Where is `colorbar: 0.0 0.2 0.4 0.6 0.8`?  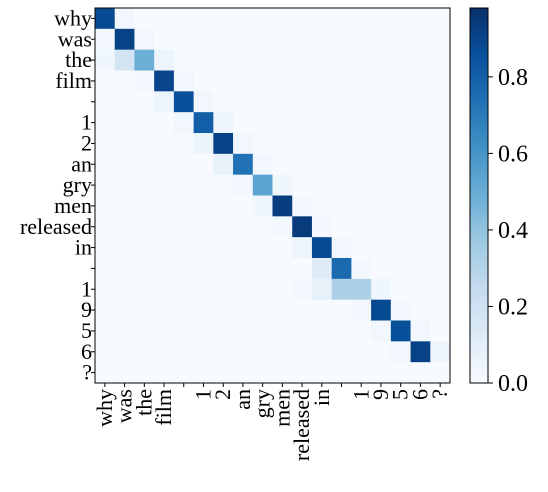 colorbar: 0.0 0.2 0.4 0.6 0.8 is located at coordinates (498, 202).